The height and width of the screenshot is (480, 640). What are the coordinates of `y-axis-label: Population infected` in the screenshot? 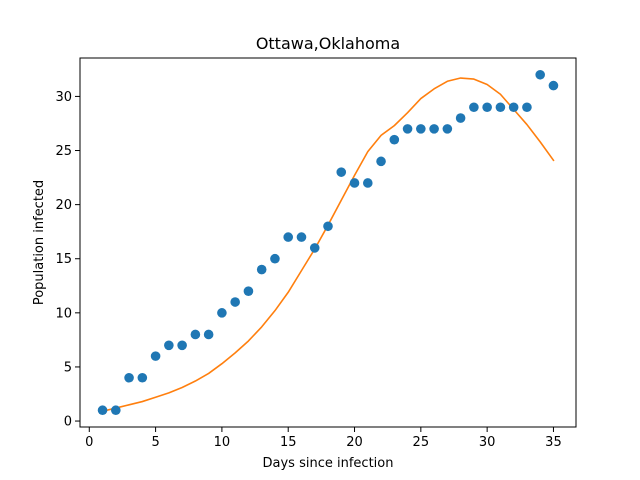 It's located at (39, 242).